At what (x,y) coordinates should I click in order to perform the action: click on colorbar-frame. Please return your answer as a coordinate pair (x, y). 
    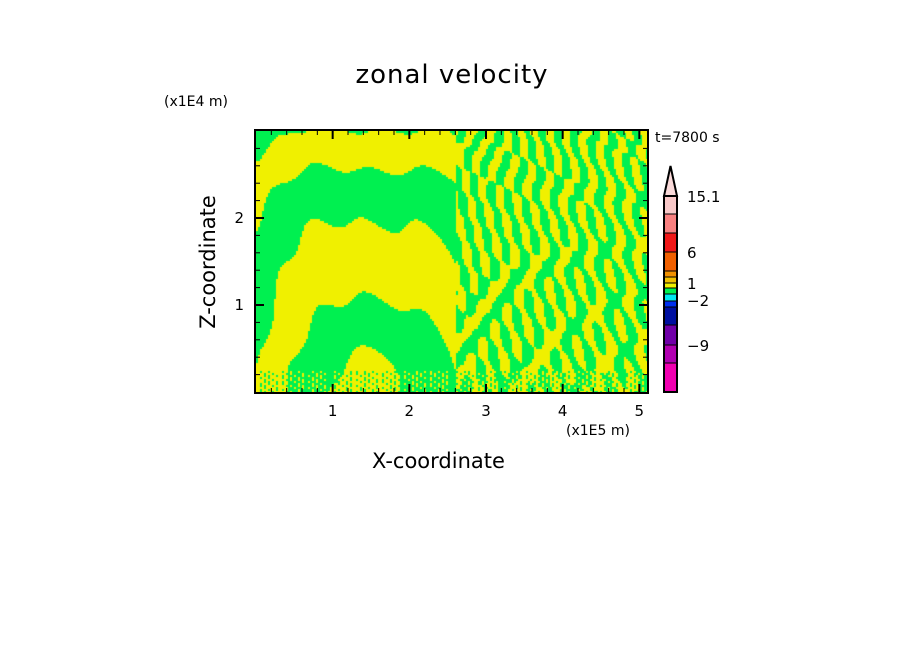
    Looking at the image, I should click on (670, 294).